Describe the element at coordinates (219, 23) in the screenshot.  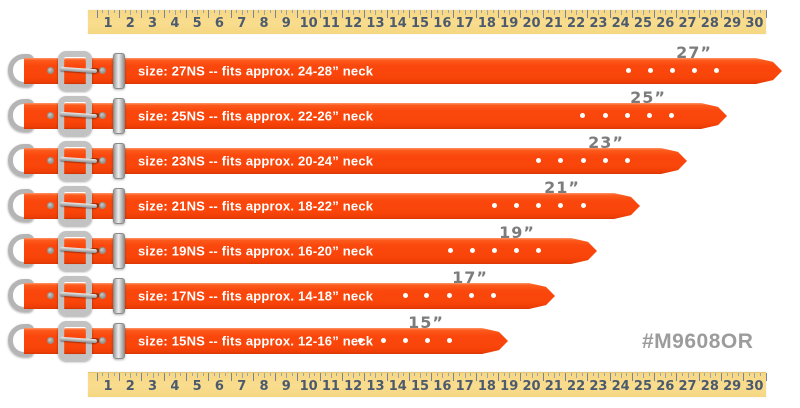
I see `ruler-number: 6` at that location.